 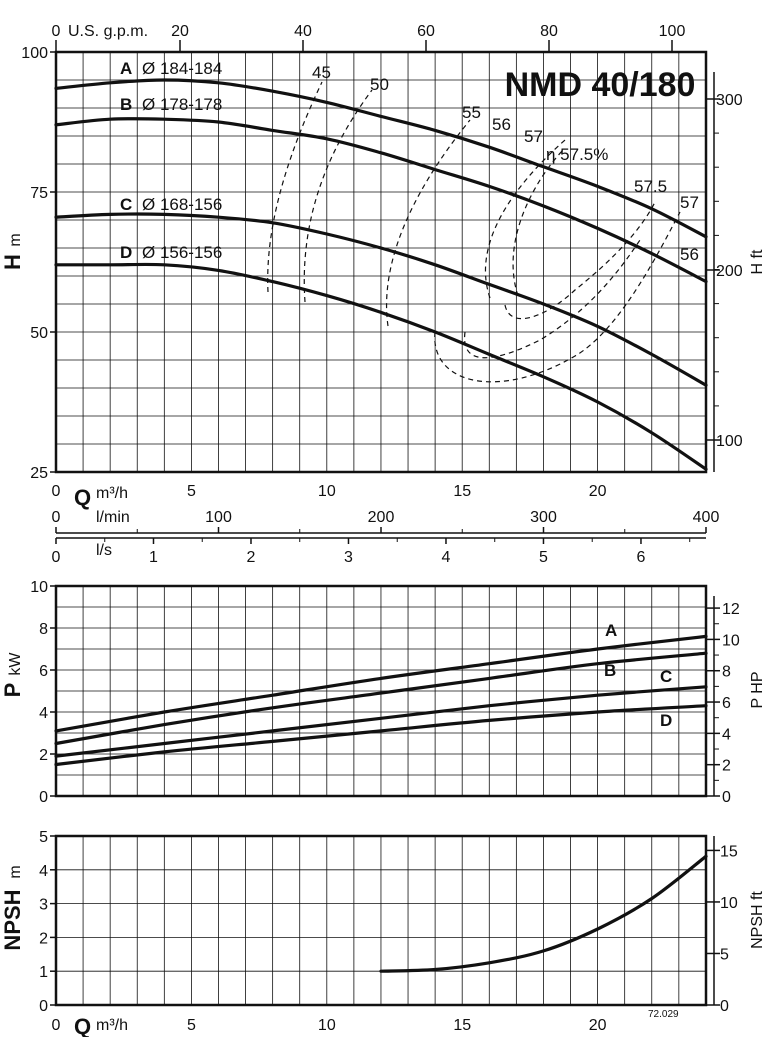 What do you see at coordinates (321, 72) in the screenshot?
I see `efficiency-label: 45` at bounding box center [321, 72].